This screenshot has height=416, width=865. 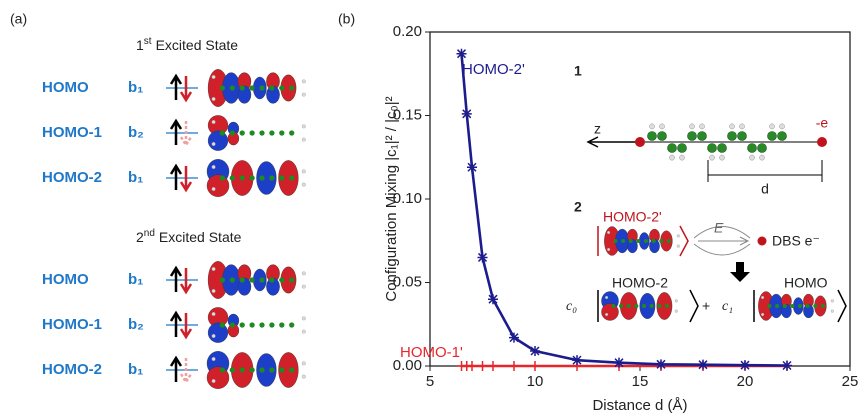 I want to click on field-label: E, so click(x=719, y=228).